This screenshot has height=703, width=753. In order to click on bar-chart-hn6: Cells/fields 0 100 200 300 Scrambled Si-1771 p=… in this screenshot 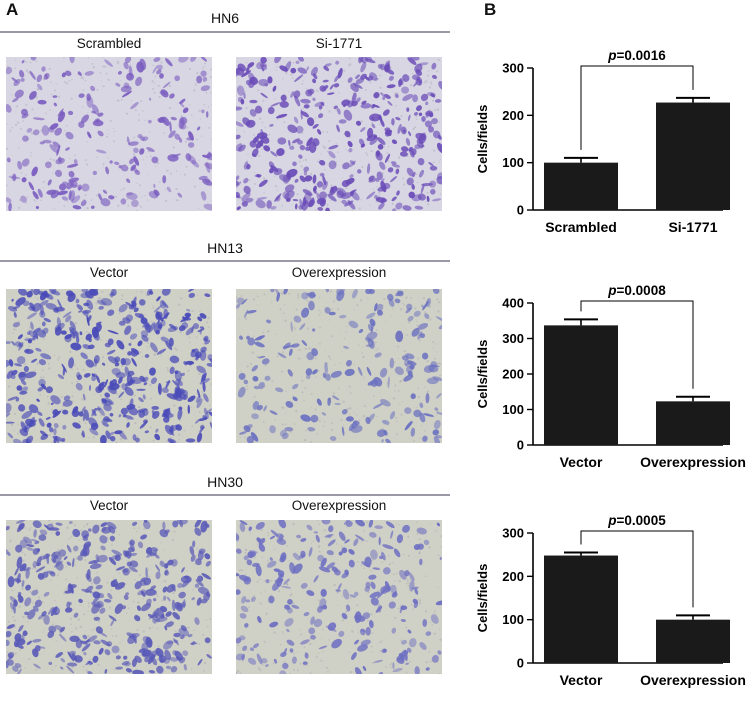, I will do `click(602, 141)`.